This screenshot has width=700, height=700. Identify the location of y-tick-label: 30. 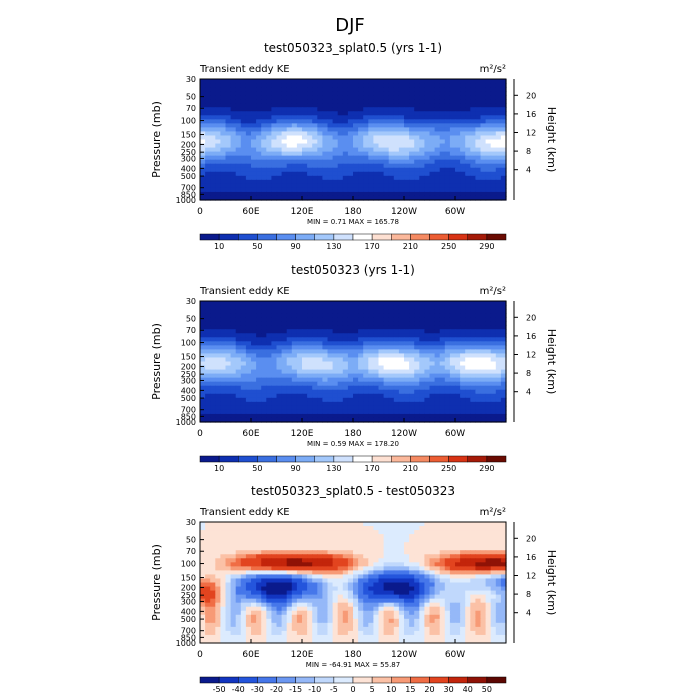
(191, 301).